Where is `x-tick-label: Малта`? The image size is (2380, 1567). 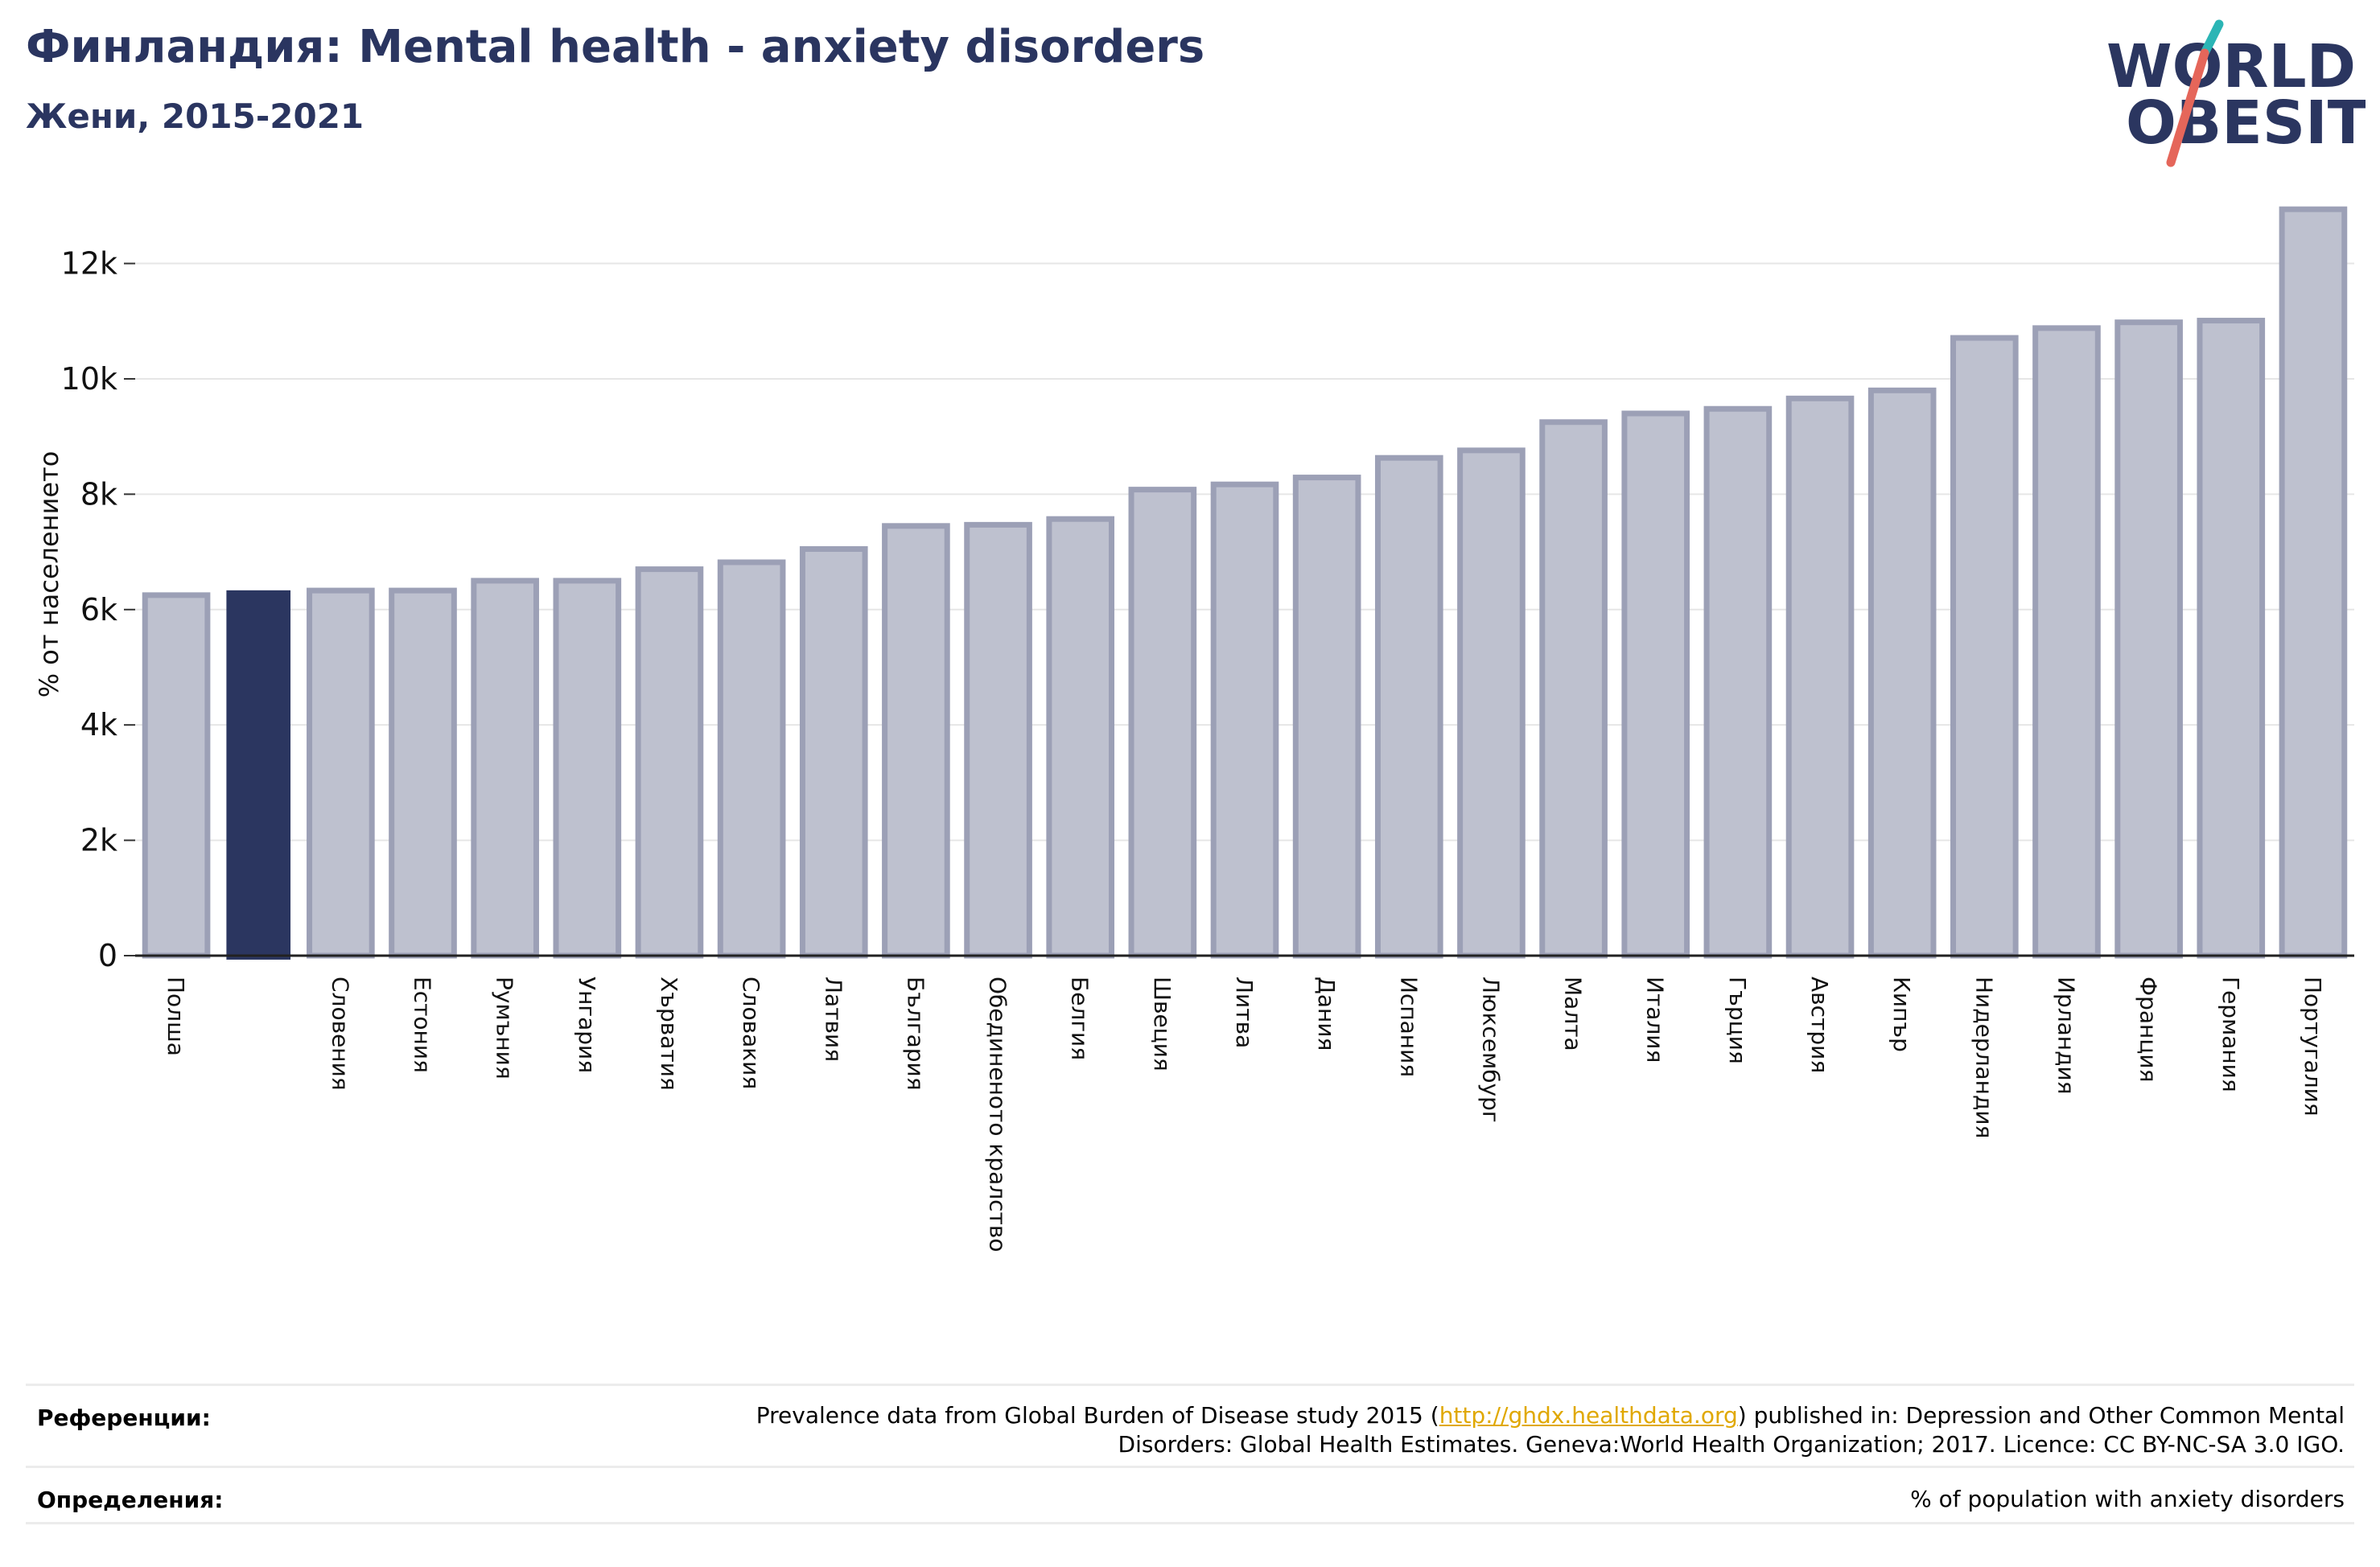
x-tick-label: Малта is located at coordinates (1573, 1014).